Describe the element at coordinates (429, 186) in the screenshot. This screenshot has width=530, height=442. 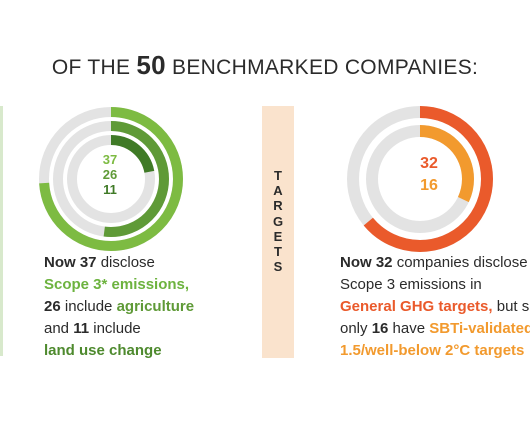
I see `ring-label-sbti-targets: 16` at that location.